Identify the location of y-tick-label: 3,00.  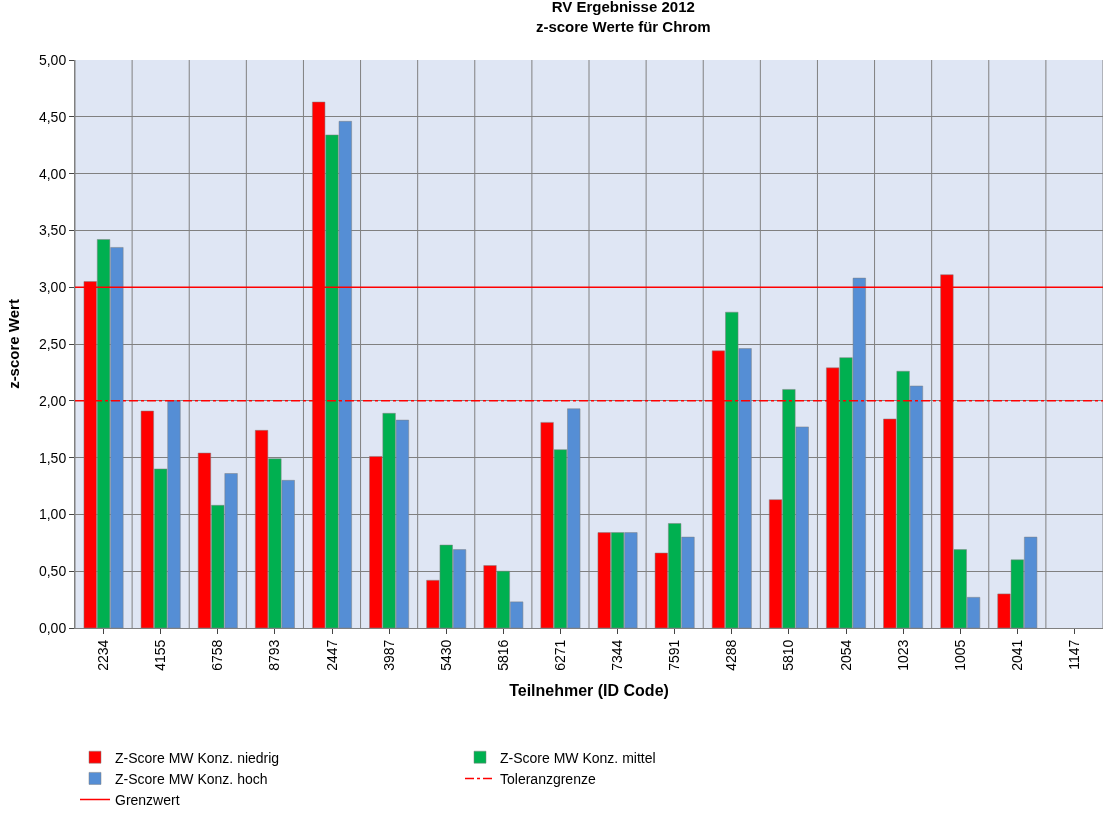
(52, 287).